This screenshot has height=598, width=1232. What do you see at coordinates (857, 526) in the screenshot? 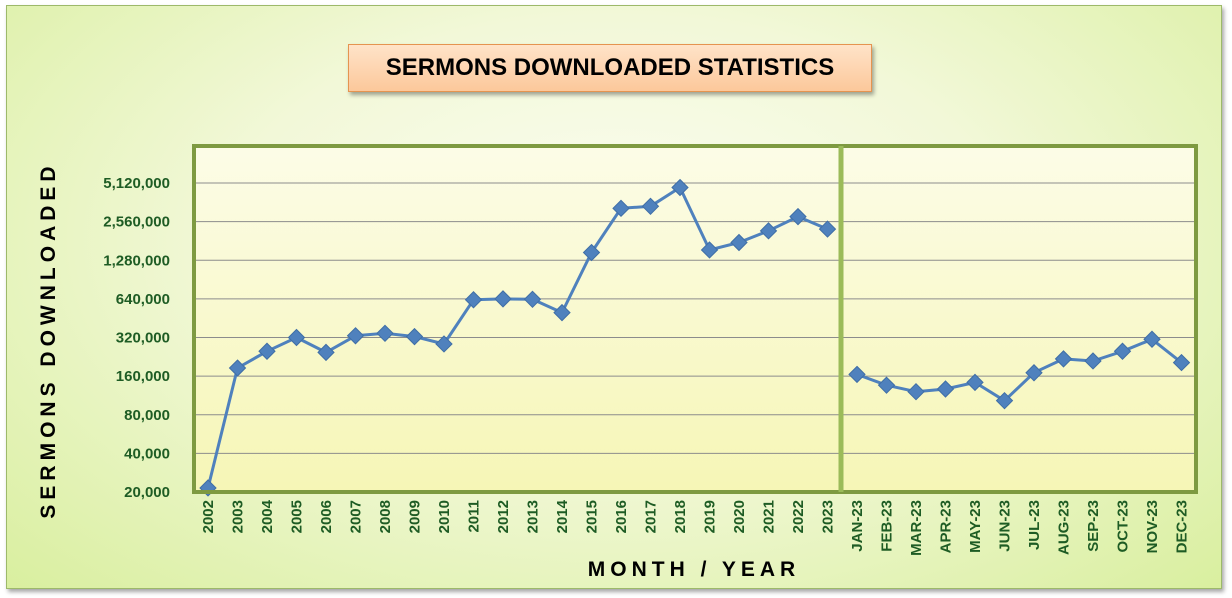
I see `x-tick-label: JAN-23` at bounding box center [857, 526].